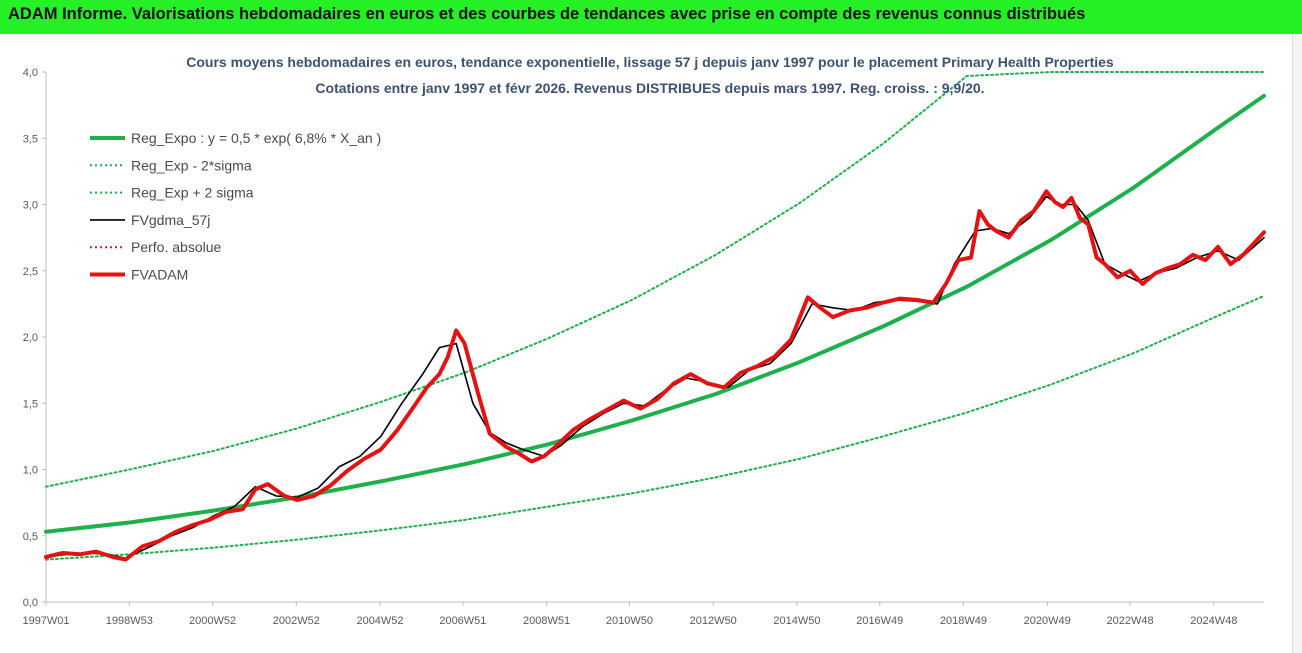 Image resolution: width=1302 pixels, height=653 pixels. I want to click on y-tick-label: 2,5, so click(30, 272).